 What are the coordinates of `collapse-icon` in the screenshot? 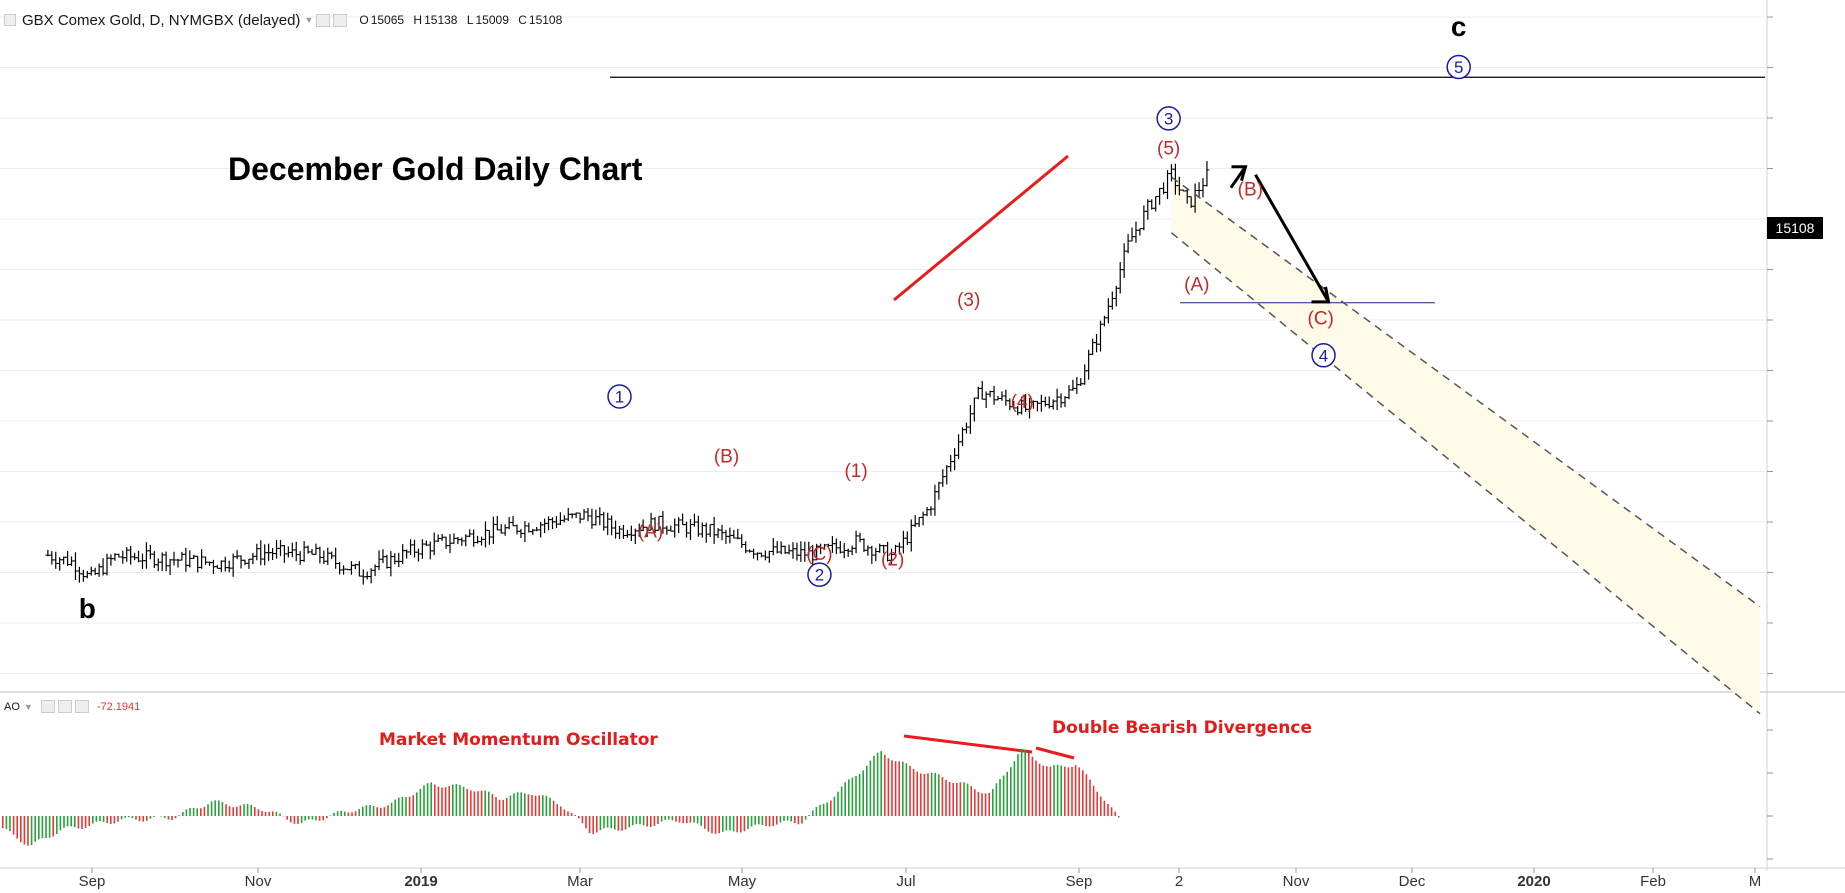 It's located at (10, 20).